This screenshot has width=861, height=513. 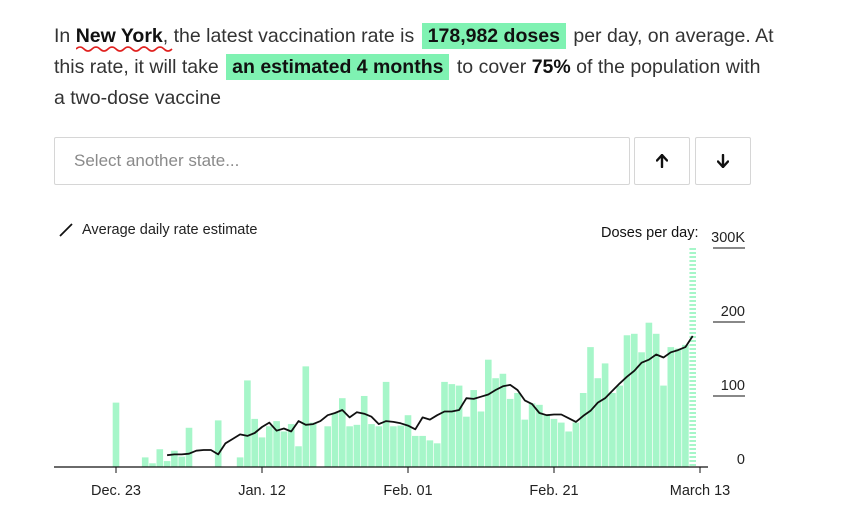 I want to click on y-tick-label: 300K, so click(x=728, y=238).